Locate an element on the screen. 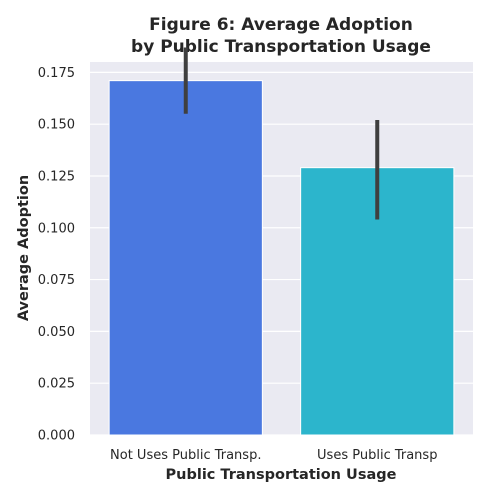  y-tick-label: 0.075 is located at coordinates (56, 280).